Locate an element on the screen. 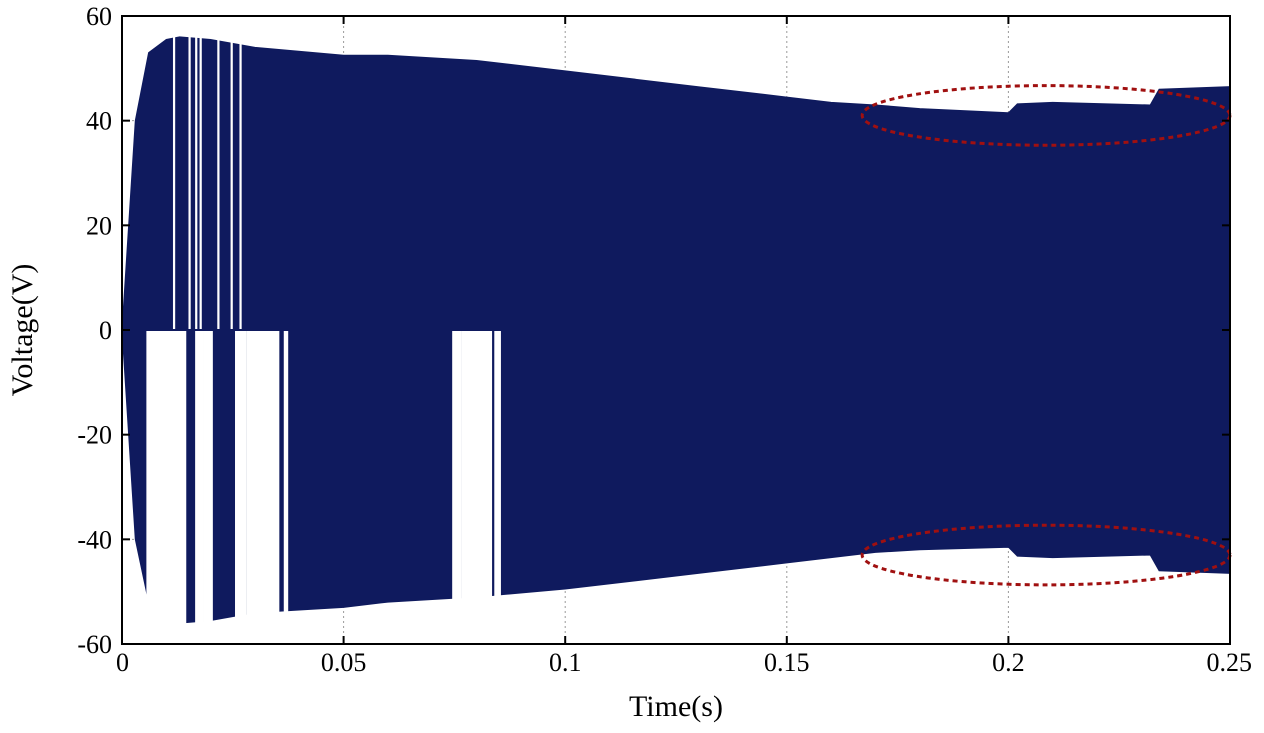 The width and height of the screenshot is (1264, 733). y-tick-label: -60 is located at coordinates (94, 644).